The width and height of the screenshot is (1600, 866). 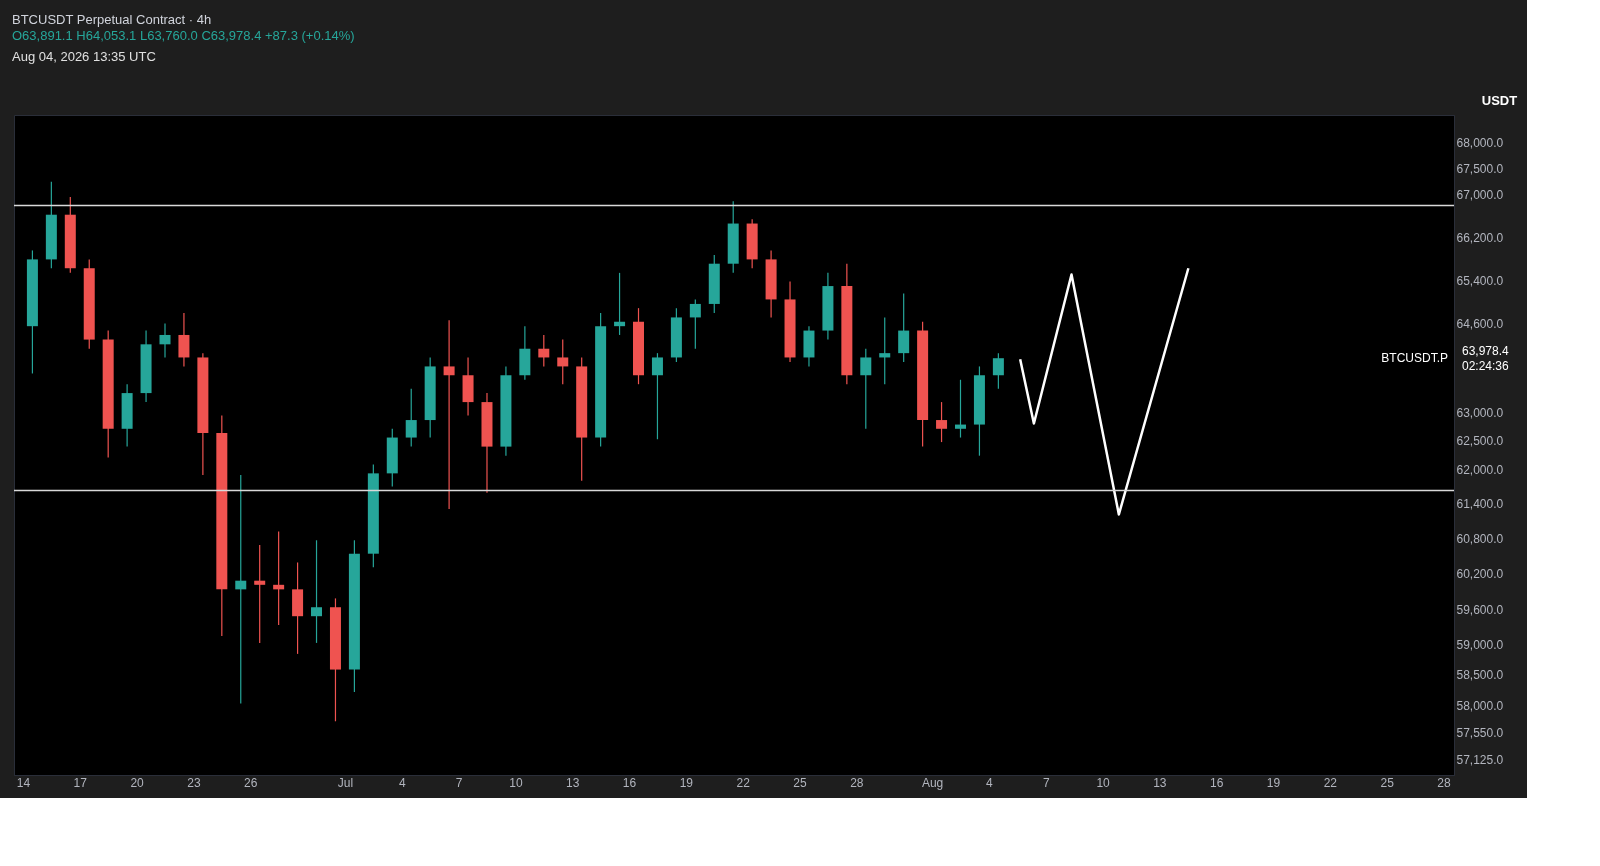 What do you see at coordinates (137, 782) in the screenshot?
I see `x-tick-label: 20` at bounding box center [137, 782].